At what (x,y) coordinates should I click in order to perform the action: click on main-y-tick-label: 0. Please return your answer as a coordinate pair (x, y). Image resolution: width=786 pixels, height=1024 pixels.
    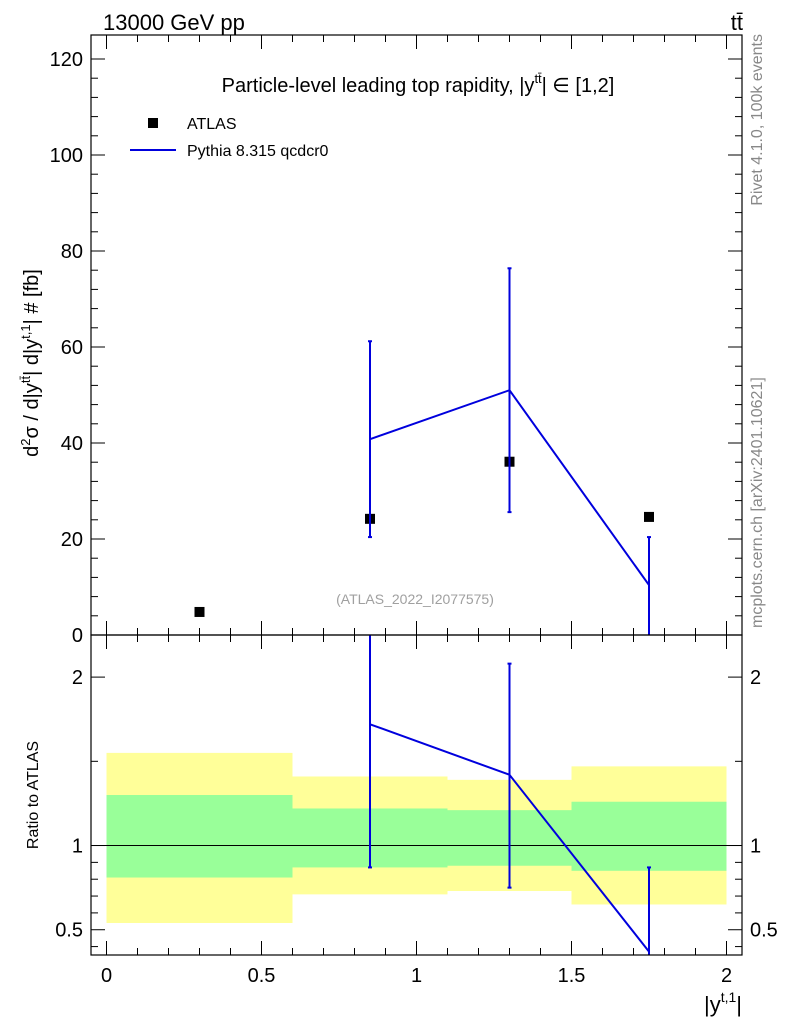
    Looking at the image, I should click on (77, 636).